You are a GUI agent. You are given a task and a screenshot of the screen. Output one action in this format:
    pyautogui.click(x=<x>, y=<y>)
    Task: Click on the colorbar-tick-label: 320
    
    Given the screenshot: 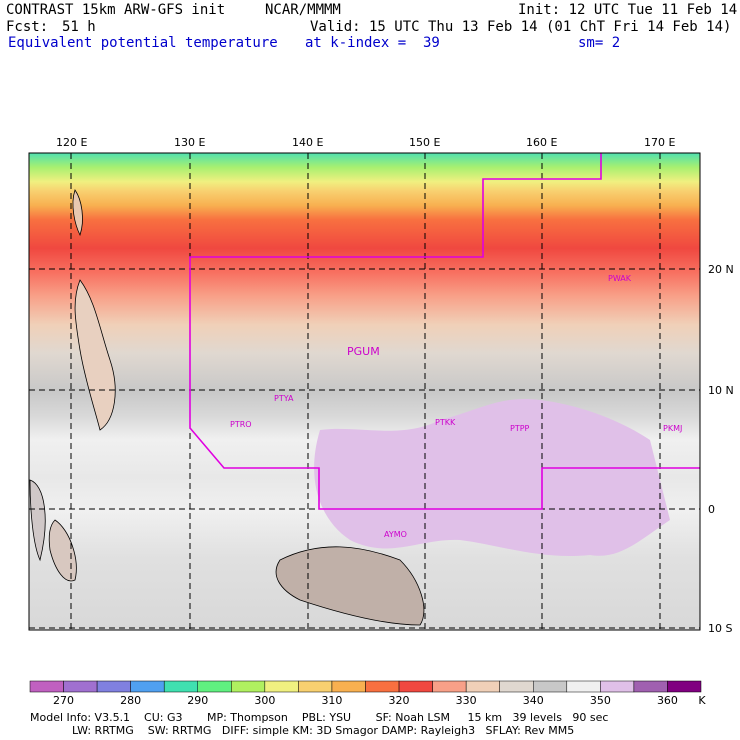 What is the action you would take?
    pyautogui.click(x=399, y=700)
    